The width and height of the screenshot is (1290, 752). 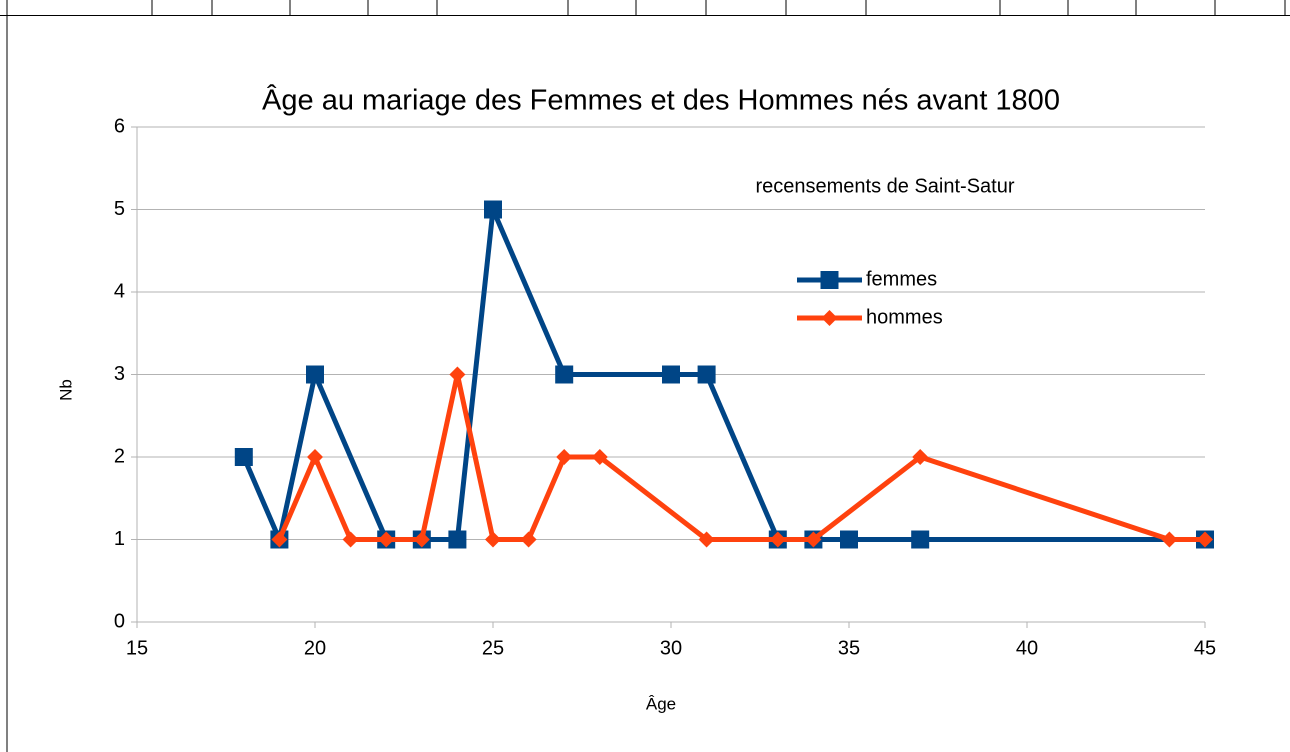 What do you see at coordinates (315, 648) in the screenshot?
I see `x-tick-label: 20` at bounding box center [315, 648].